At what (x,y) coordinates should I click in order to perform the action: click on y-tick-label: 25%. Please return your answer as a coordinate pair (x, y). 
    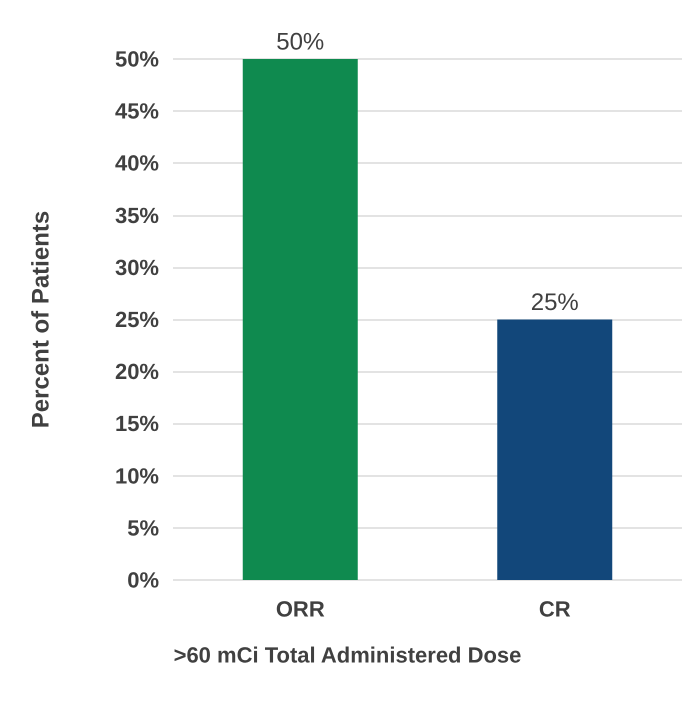
    Looking at the image, I should click on (136, 319).